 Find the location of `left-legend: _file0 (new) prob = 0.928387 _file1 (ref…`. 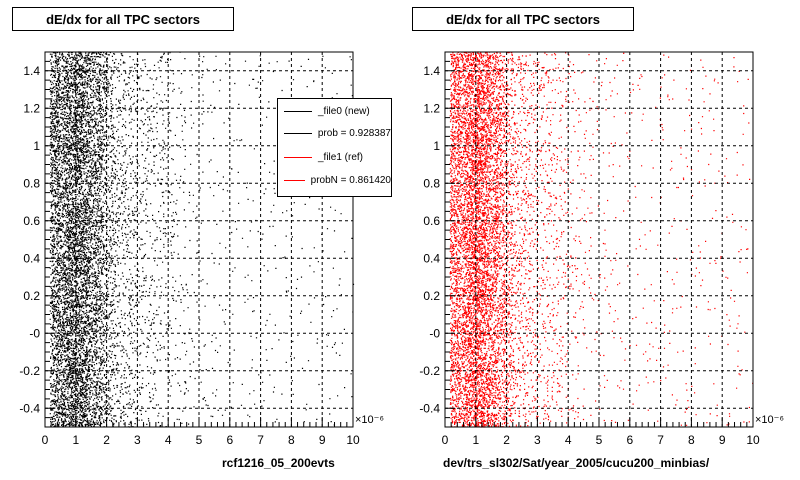

left-legend: _file0 (new) prob = 0.928387 _file1 (ref… is located at coordinates (334, 147).